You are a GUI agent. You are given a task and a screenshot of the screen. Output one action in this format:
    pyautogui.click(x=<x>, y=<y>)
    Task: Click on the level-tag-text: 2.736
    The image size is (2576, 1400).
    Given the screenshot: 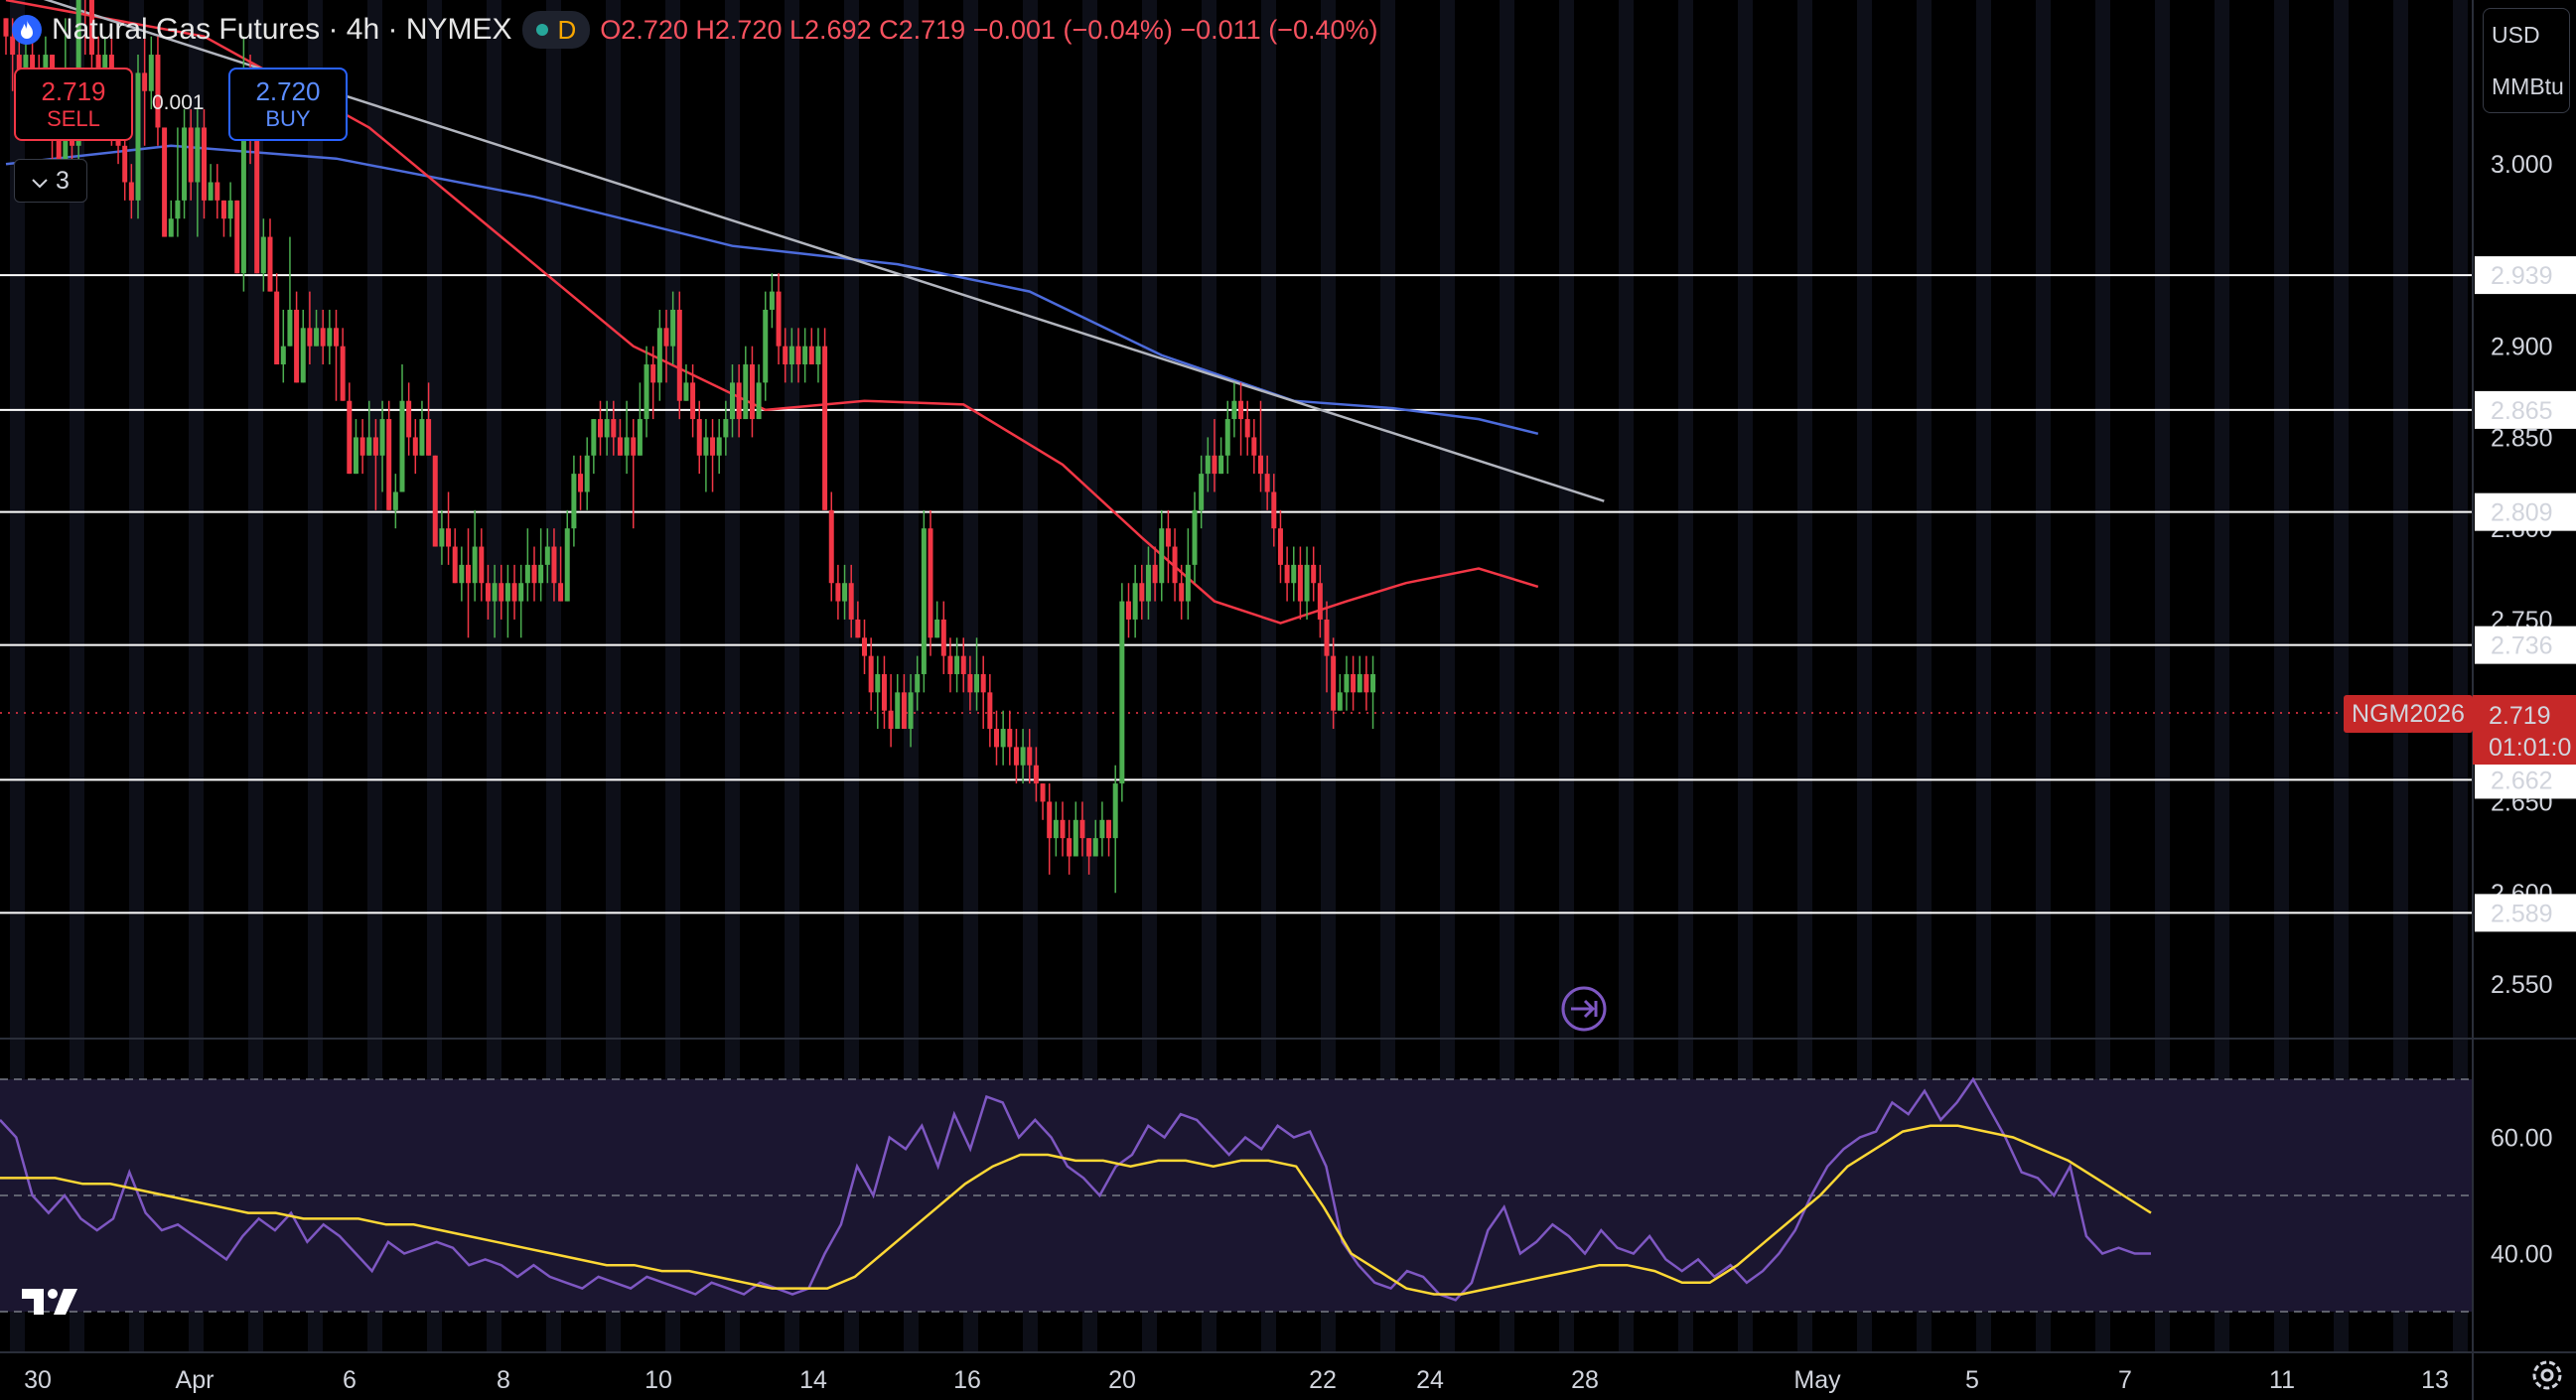 What is the action you would take?
    pyautogui.click(x=2522, y=646)
    